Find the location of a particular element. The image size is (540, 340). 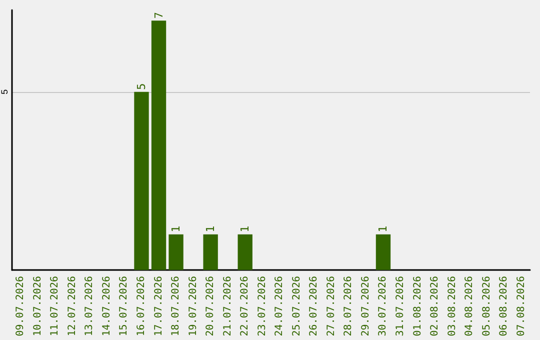

x-tick-label: 24.07.2026 is located at coordinates (280, 306).